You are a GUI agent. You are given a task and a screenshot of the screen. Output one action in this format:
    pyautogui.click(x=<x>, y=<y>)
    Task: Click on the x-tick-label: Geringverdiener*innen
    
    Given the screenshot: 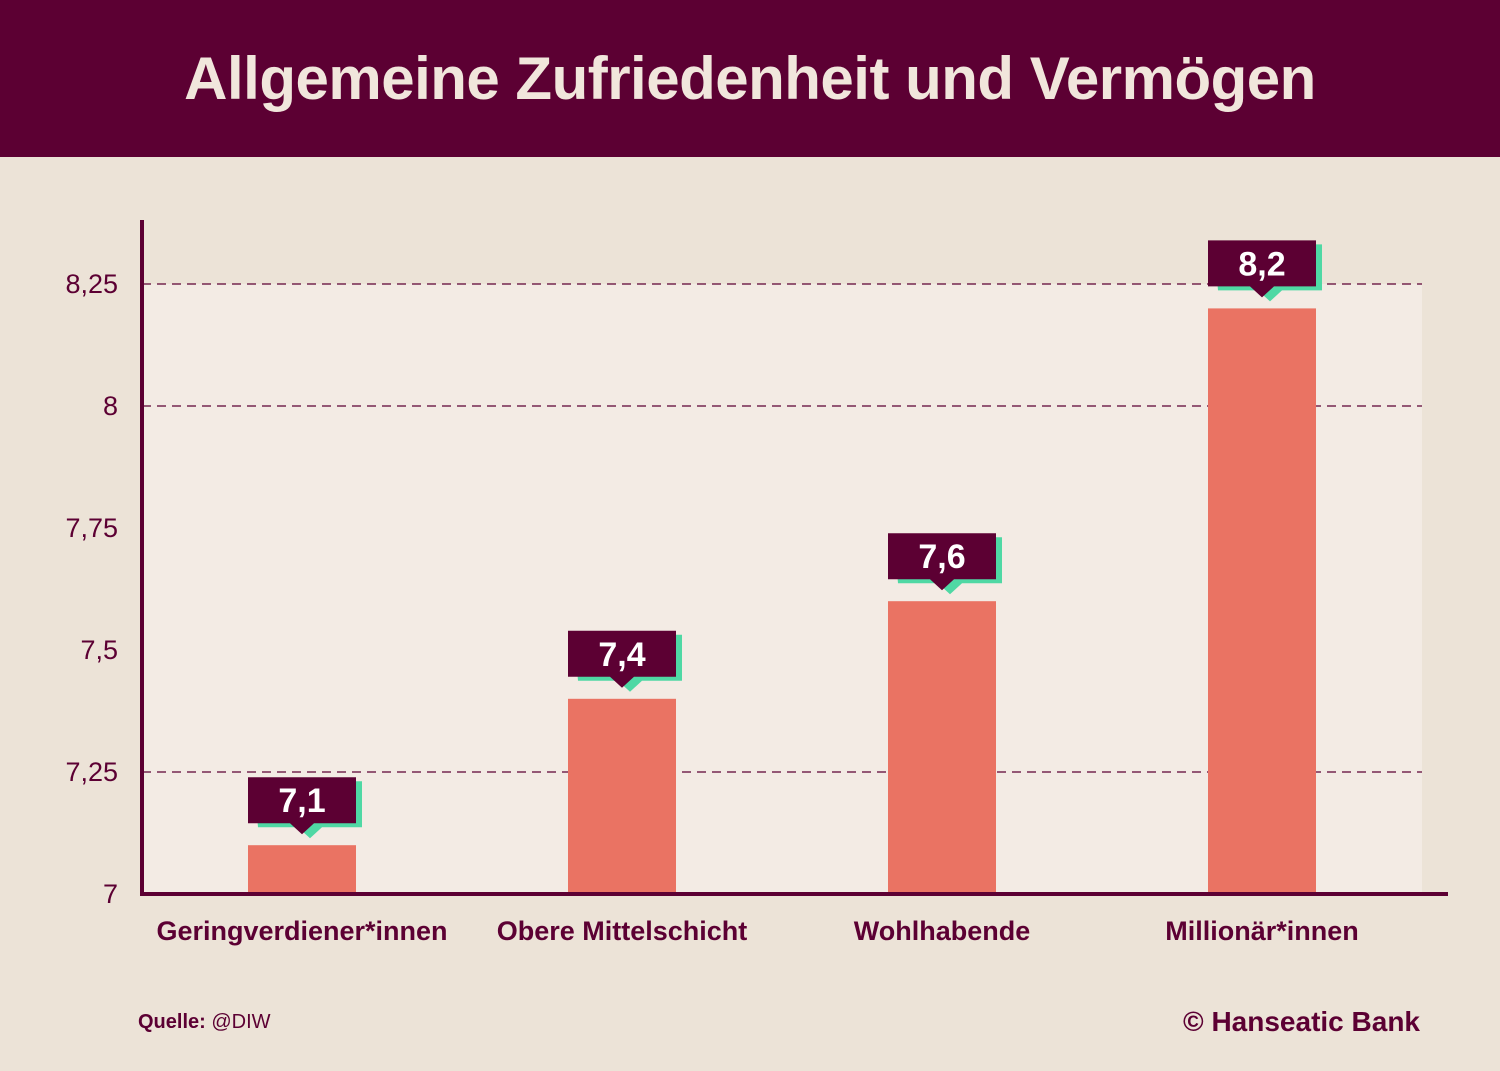 What is the action you would take?
    pyautogui.click(x=301, y=931)
    